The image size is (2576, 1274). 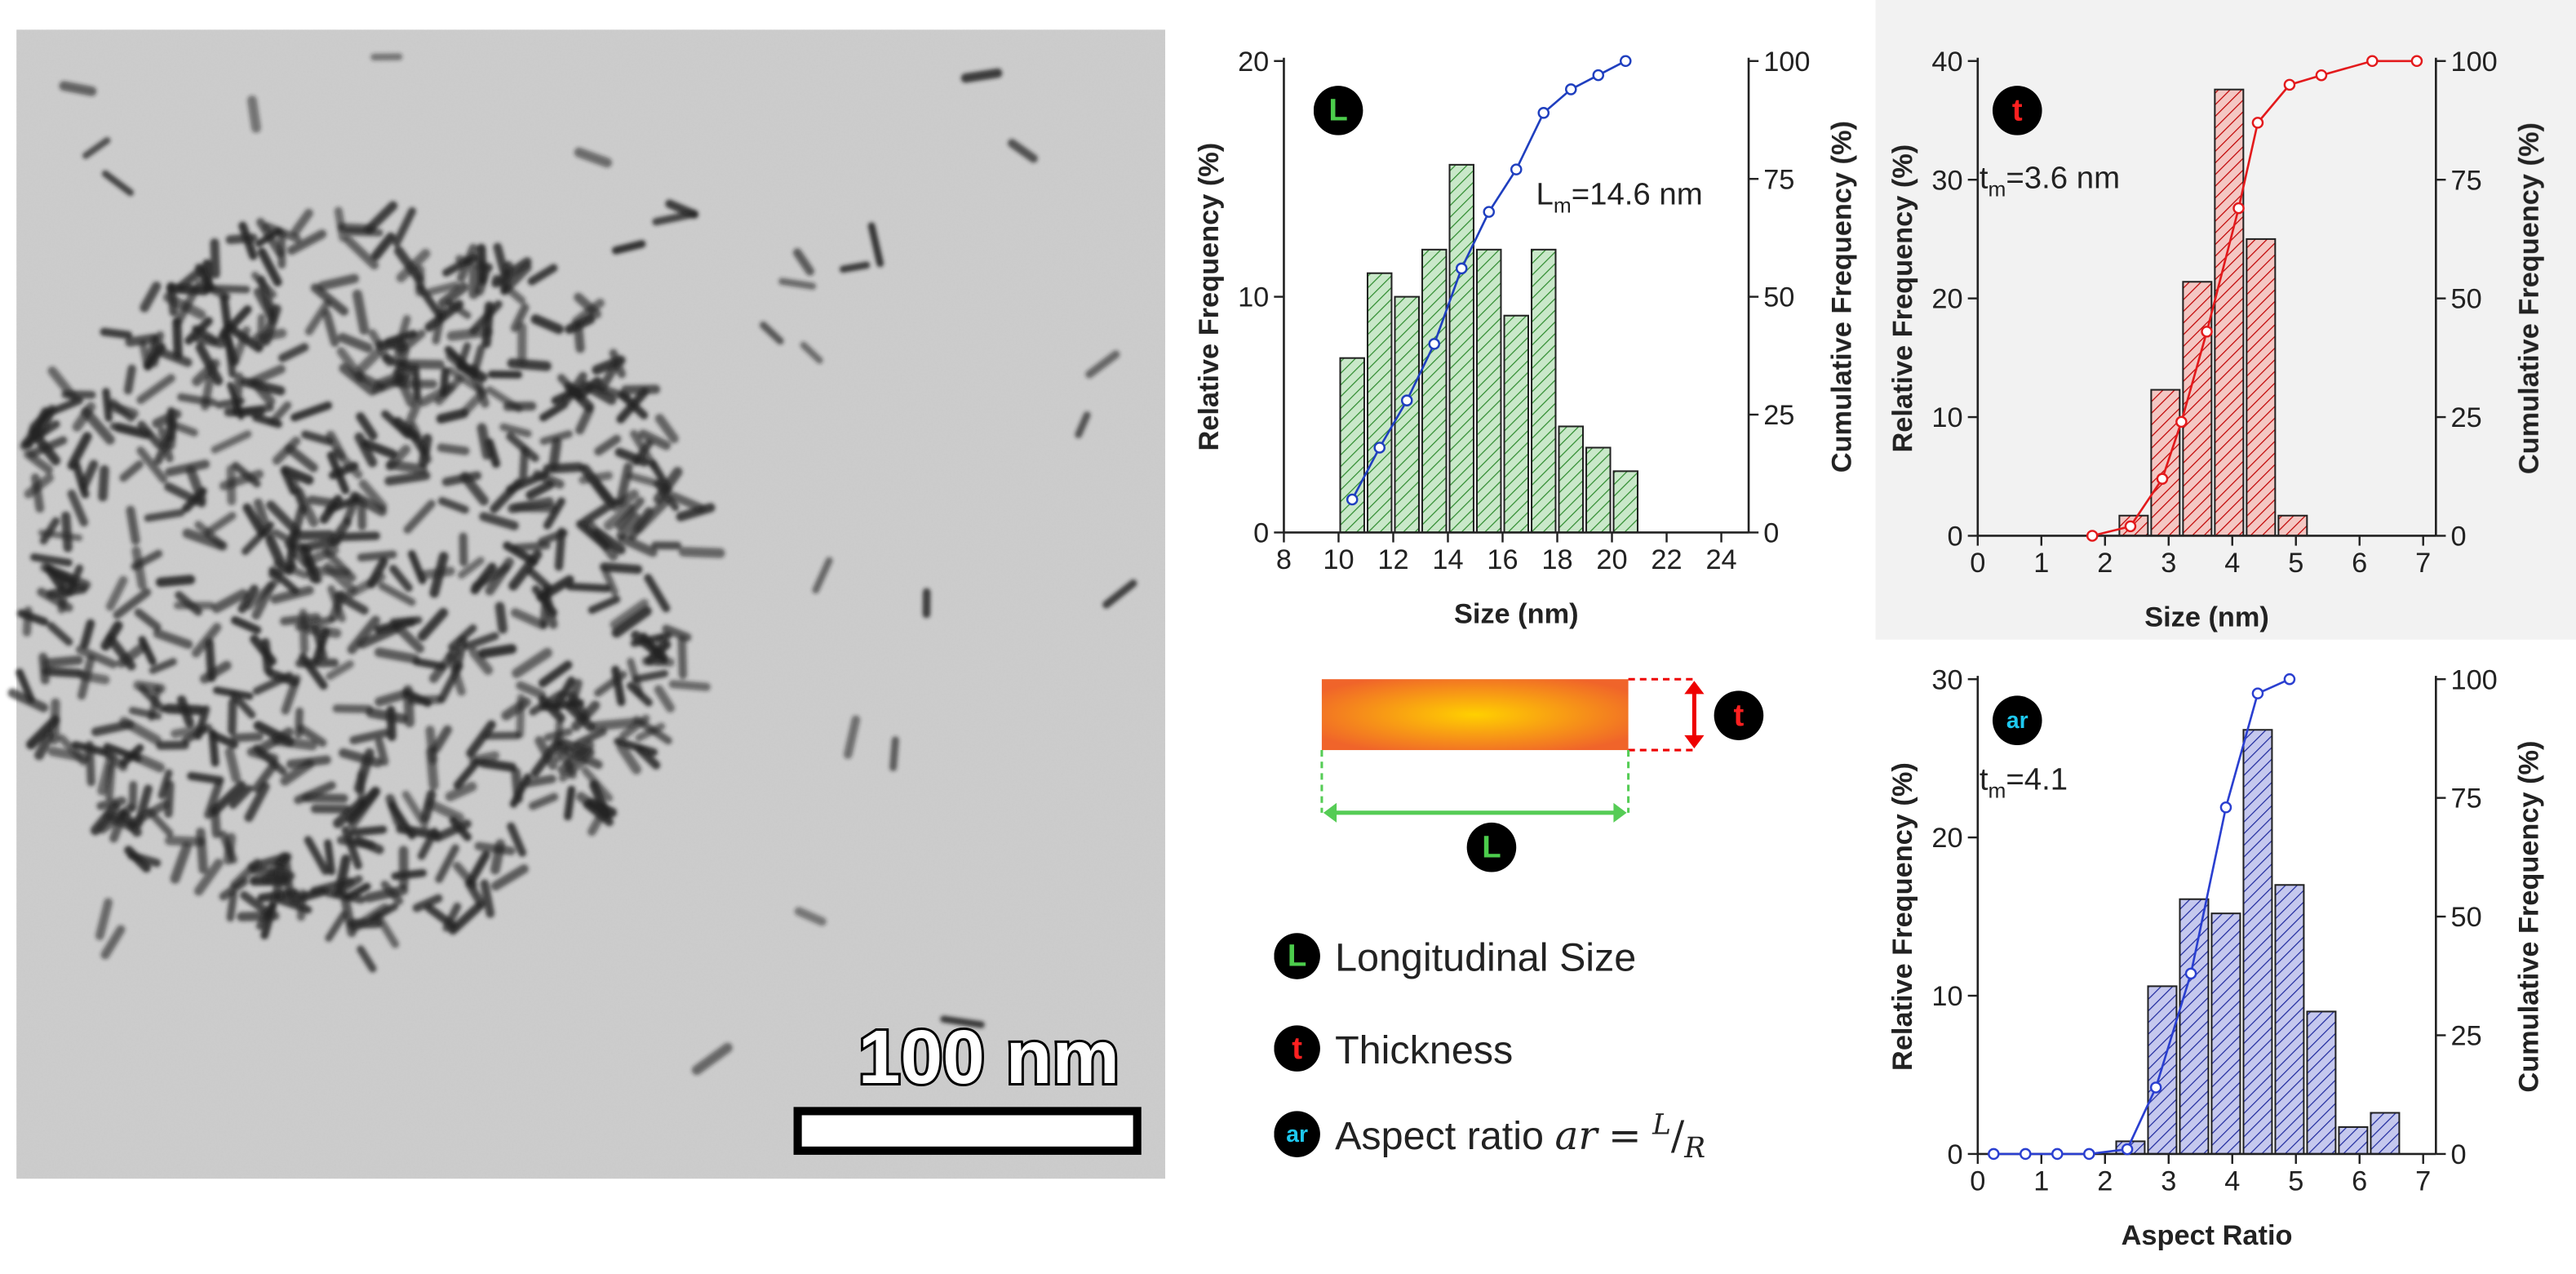 I want to click on x-tick-label: 18, so click(x=1556, y=560).